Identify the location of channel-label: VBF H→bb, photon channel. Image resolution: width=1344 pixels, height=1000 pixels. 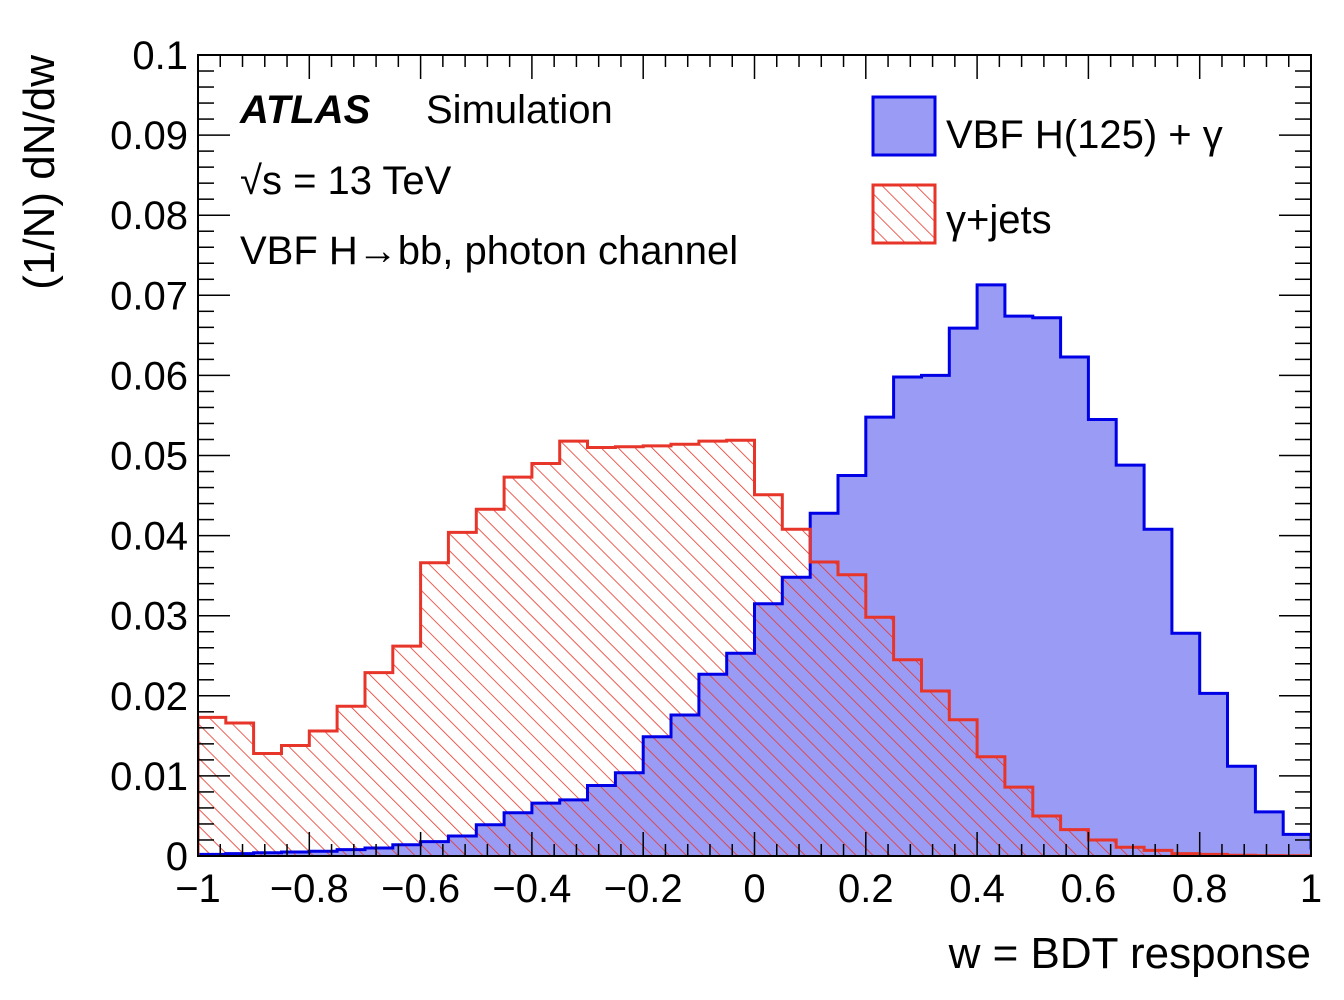
(489, 251).